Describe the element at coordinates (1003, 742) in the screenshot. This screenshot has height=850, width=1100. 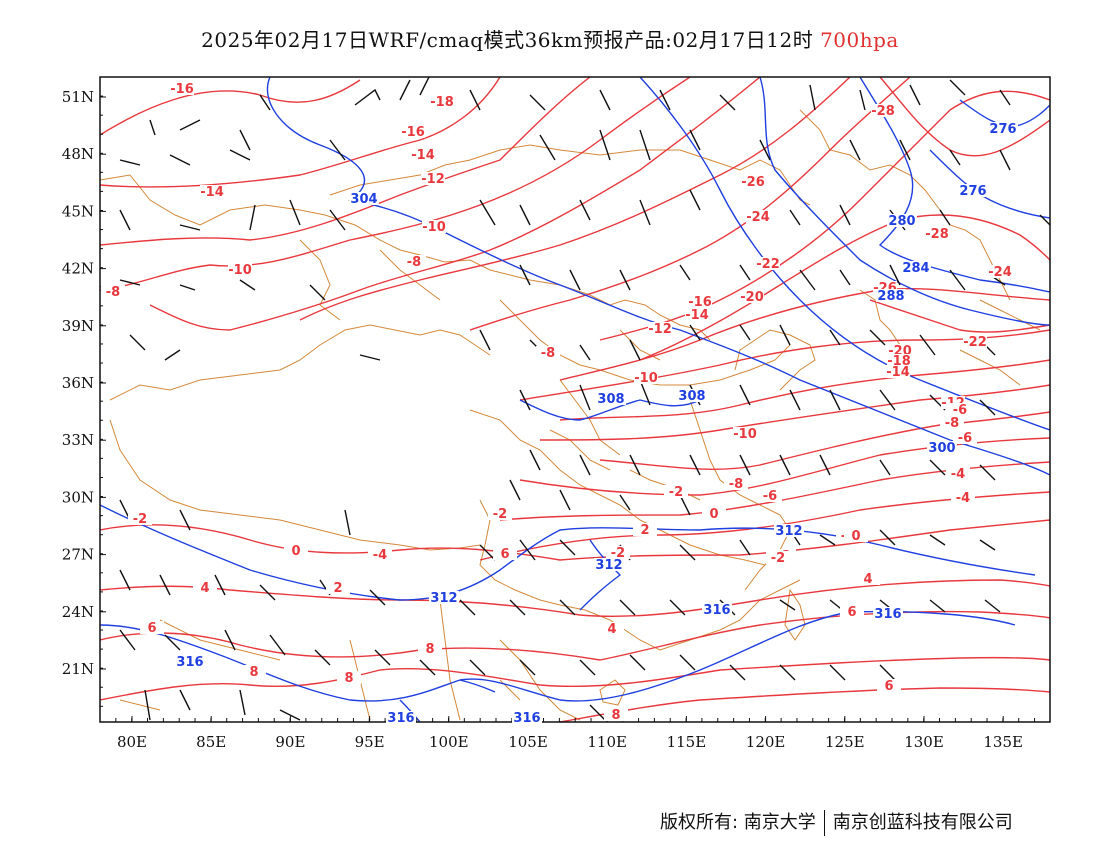
I see `lon-tick-label: 135E` at that location.